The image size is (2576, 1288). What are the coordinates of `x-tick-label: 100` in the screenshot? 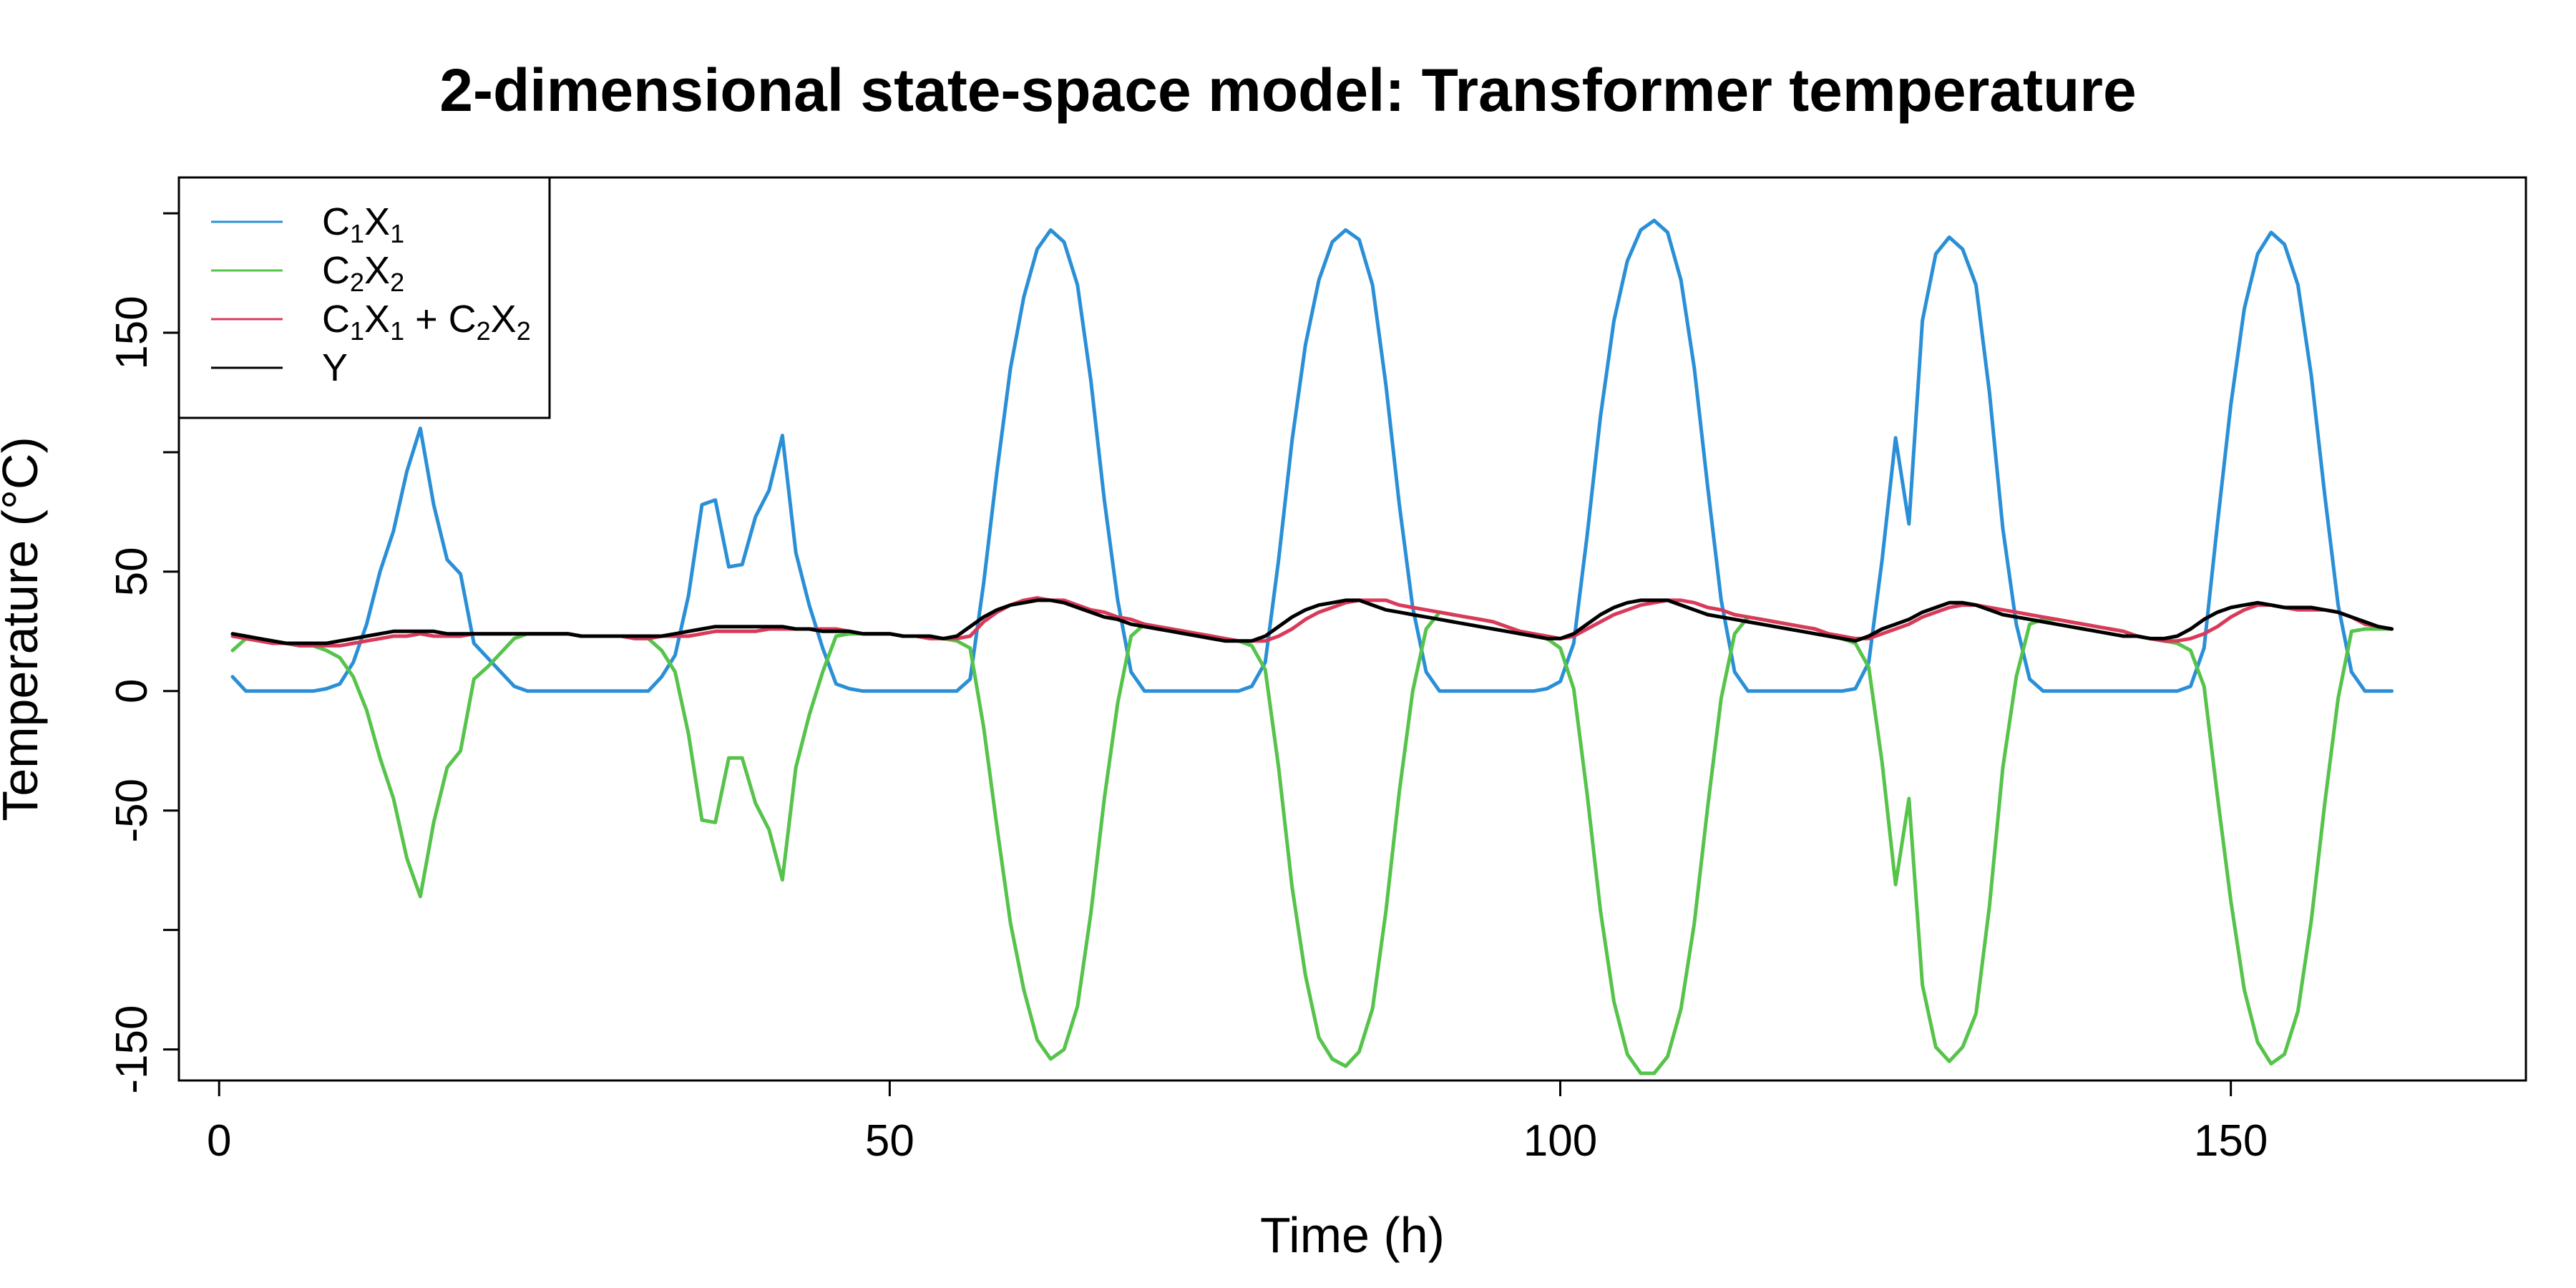 It's located at (1560, 1141).